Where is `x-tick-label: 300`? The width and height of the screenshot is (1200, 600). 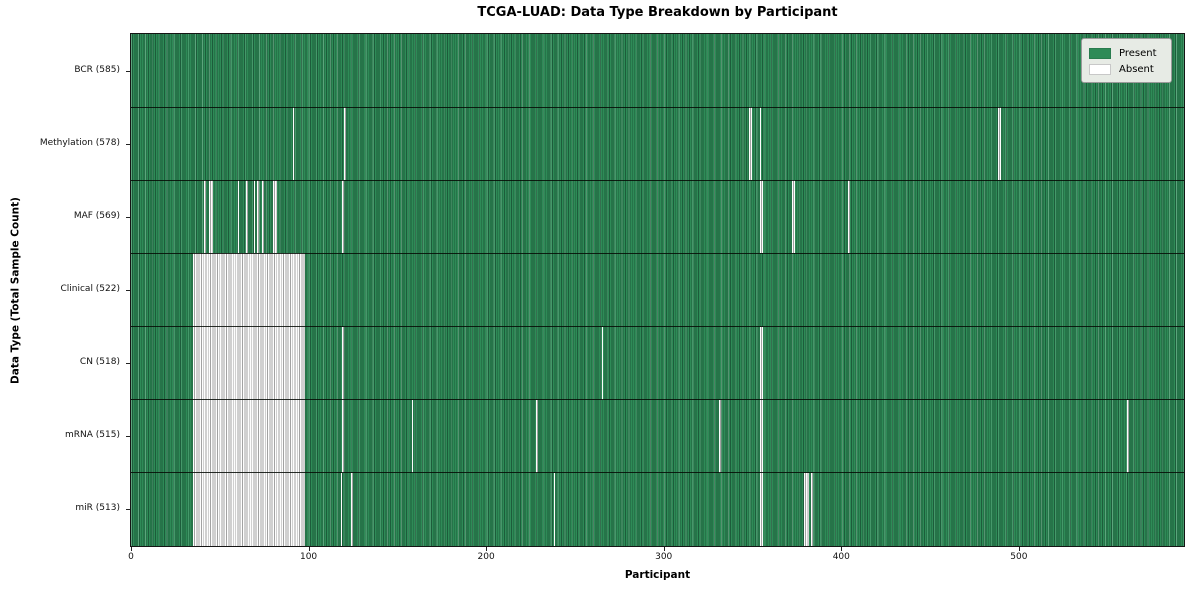 x-tick-label: 300 is located at coordinates (664, 557).